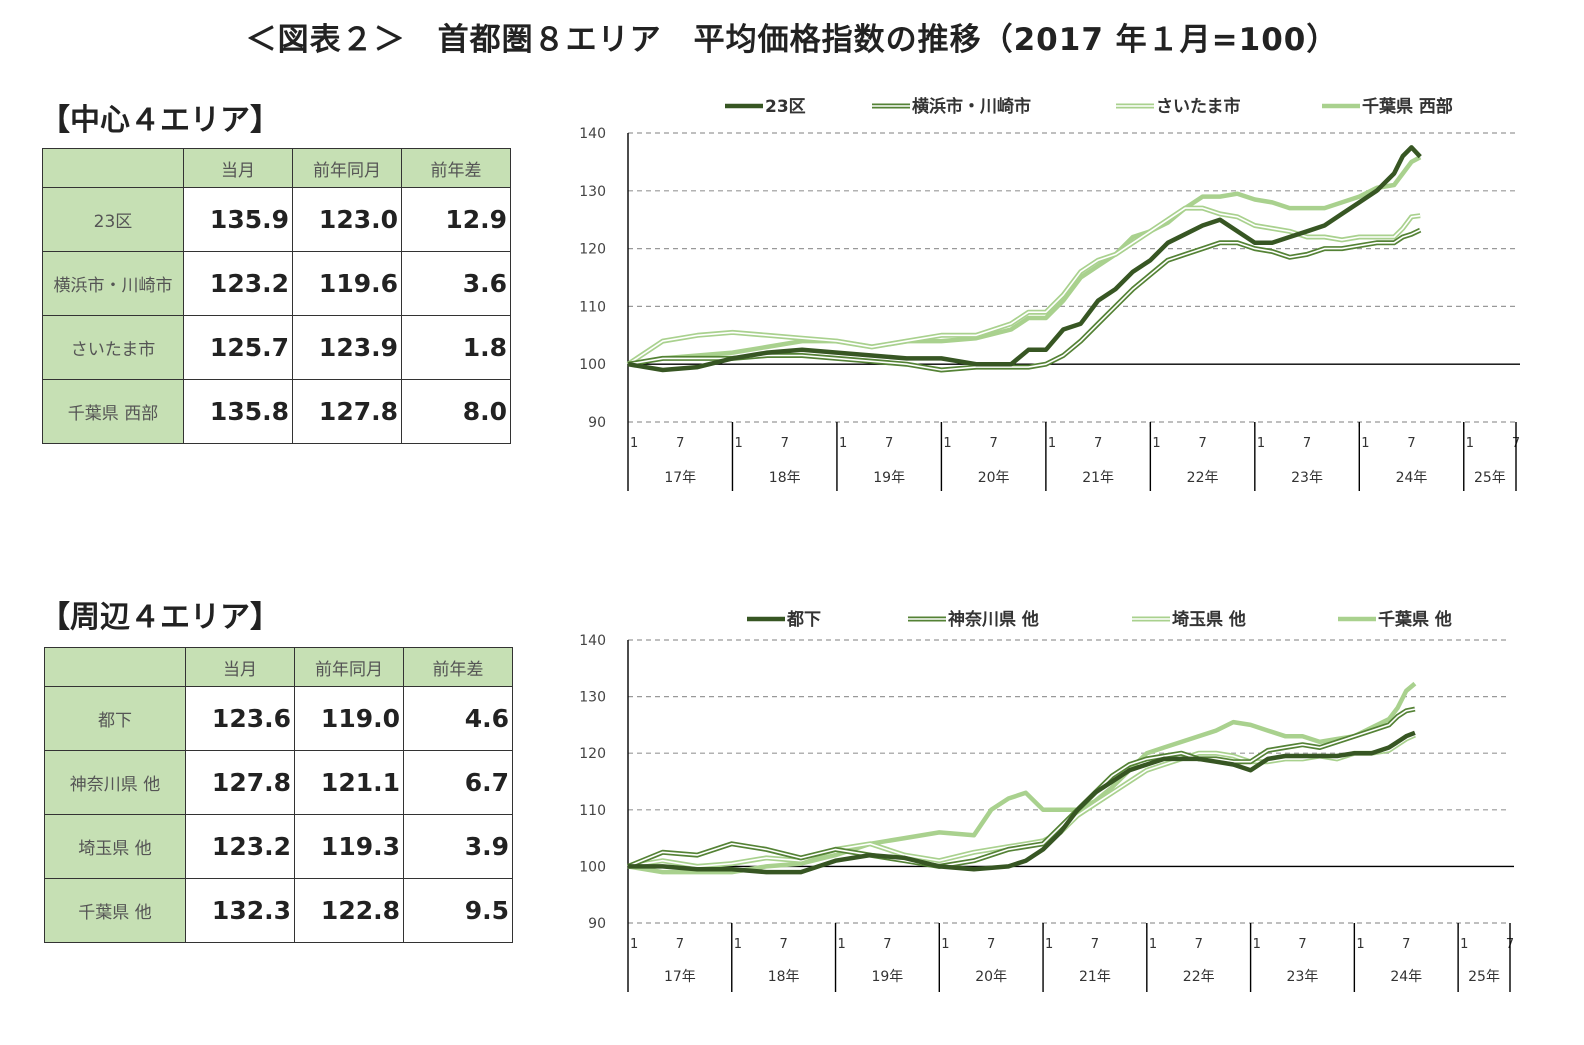  I want to click on series-line-central-1-inner, so click(1024, 300).